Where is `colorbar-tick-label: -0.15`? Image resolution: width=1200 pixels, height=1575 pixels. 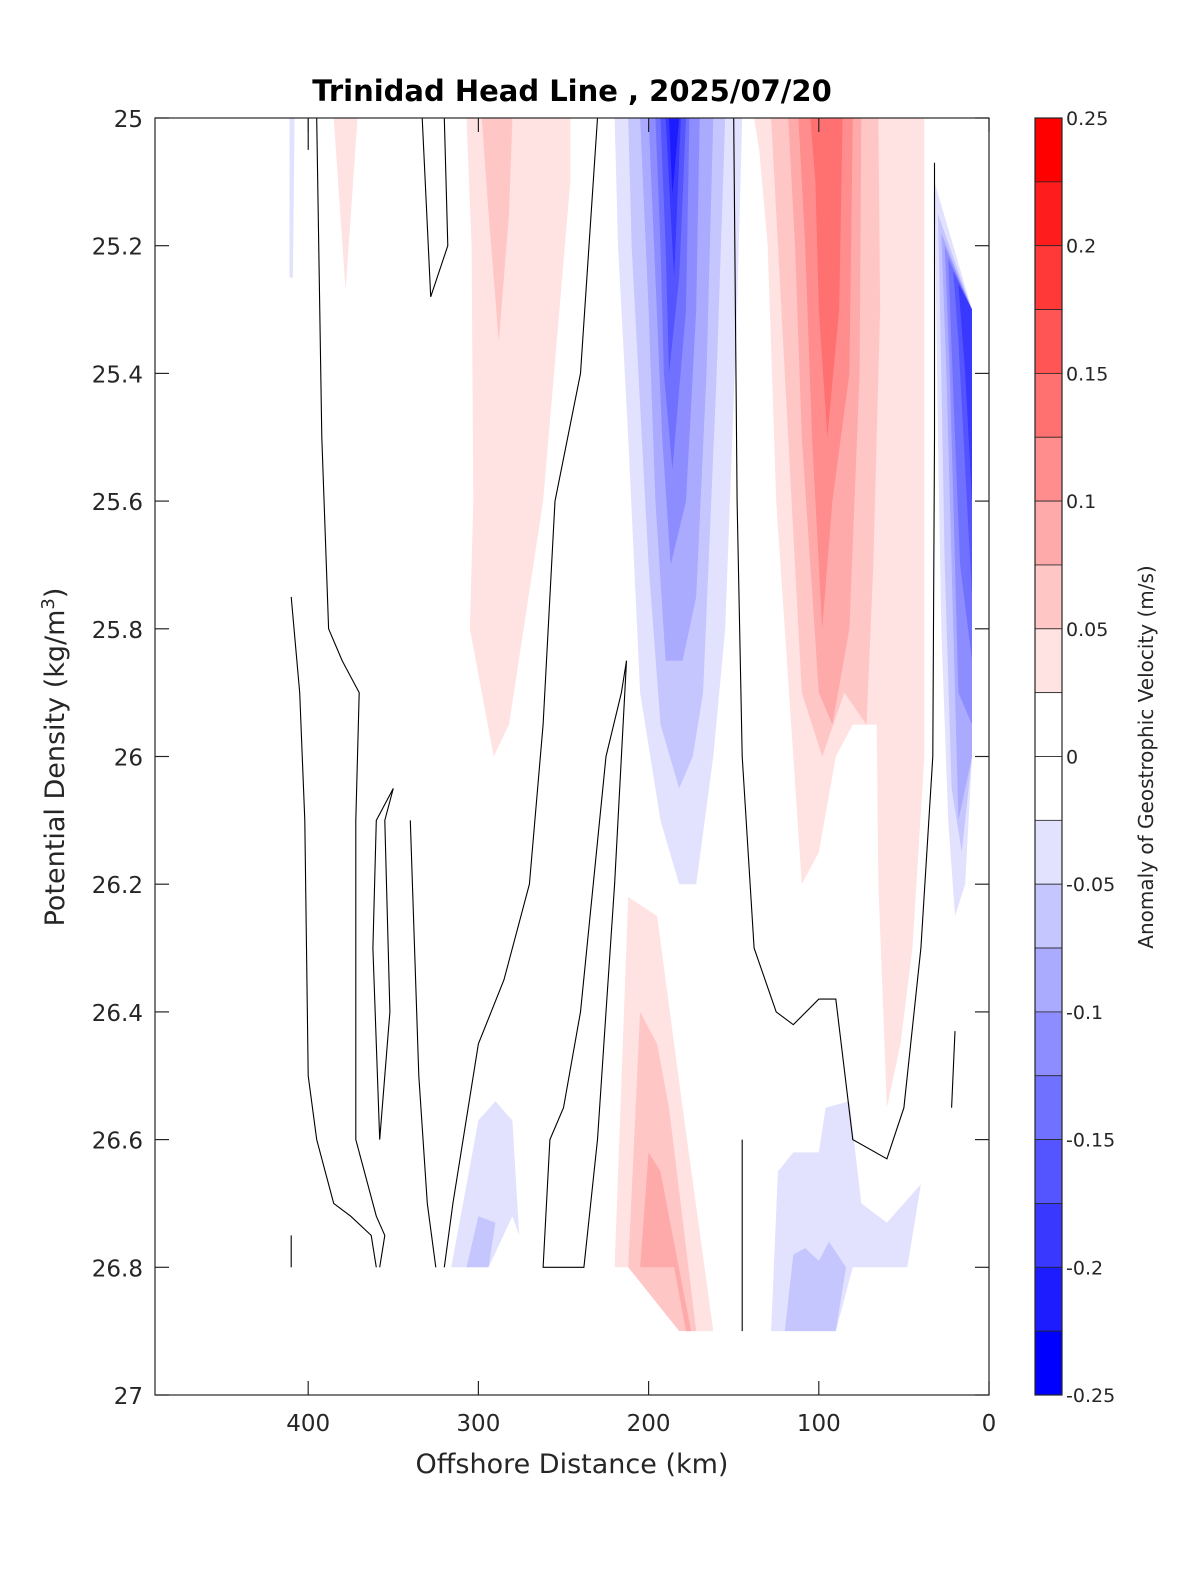 colorbar-tick-label: -0.15 is located at coordinates (1090, 1141).